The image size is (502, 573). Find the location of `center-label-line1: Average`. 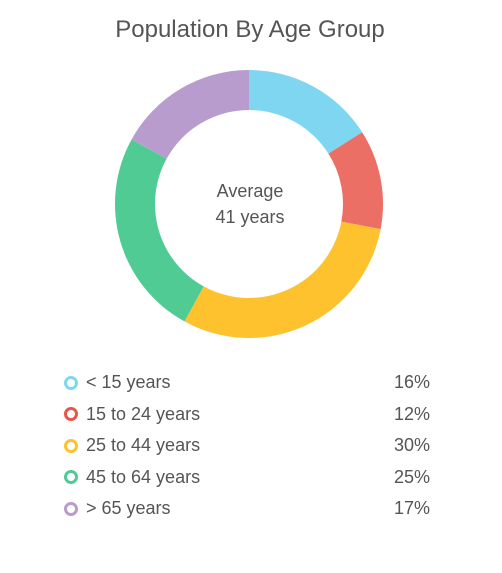

center-label-line1: Average is located at coordinates (250, 191).